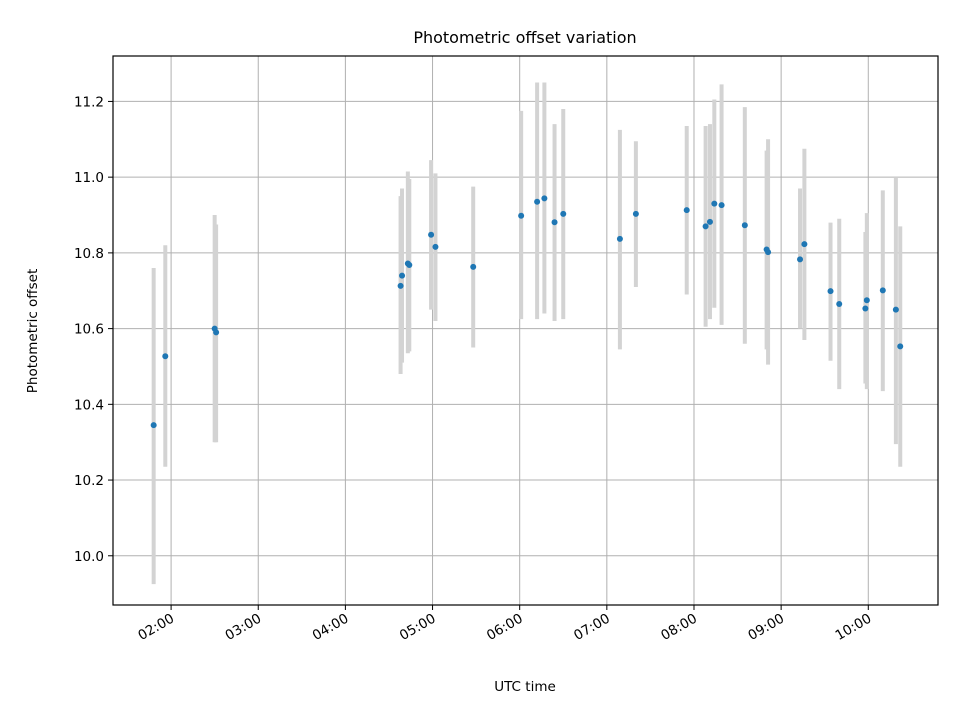 The width and height of the screenshot is (960, 720). I want to click on x-axis-label: UTC time, so click(525, 687).